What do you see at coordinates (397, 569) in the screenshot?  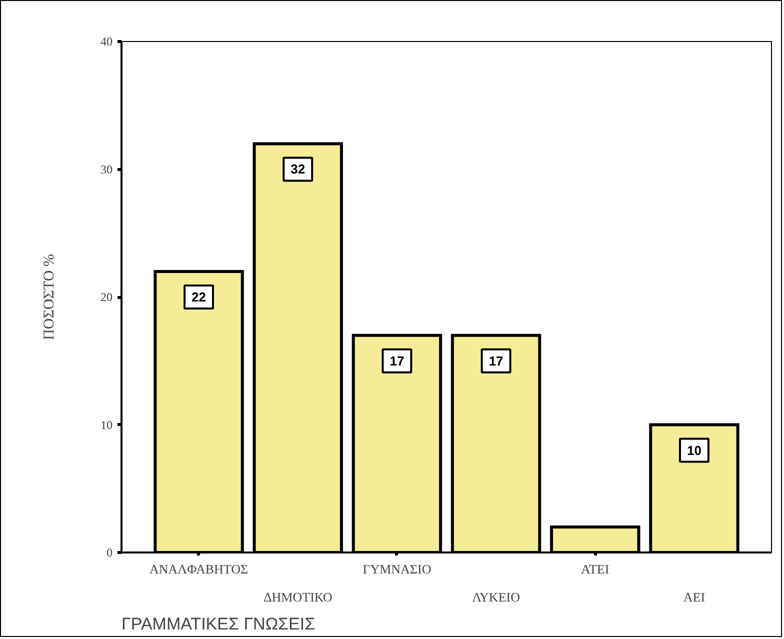 I see `x-tick-label: ΓΥΜΝΑΣΙΟ` at bounding box center [397, 569].